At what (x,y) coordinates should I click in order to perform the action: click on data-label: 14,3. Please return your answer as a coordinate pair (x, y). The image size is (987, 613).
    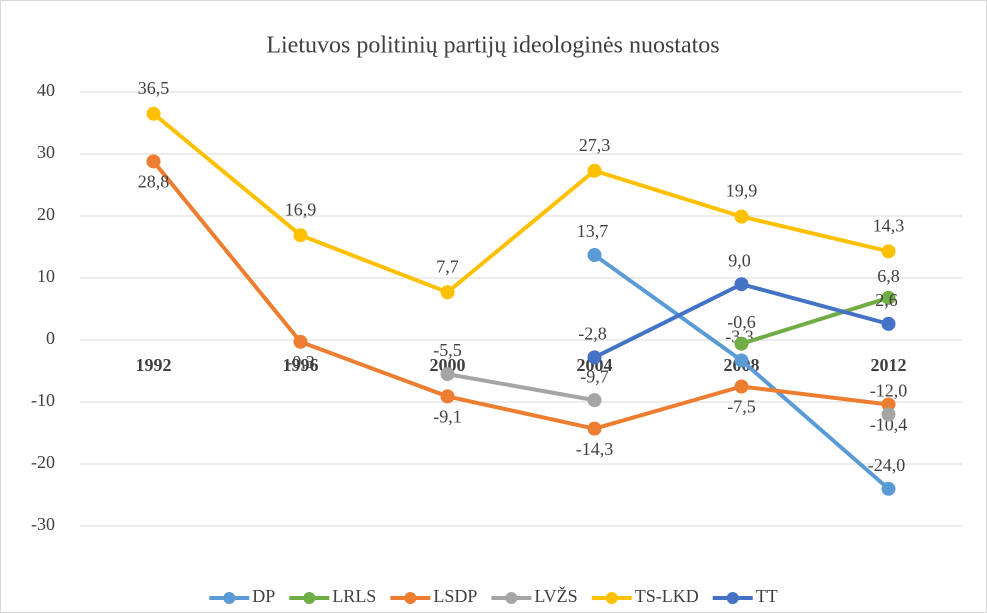
    Looking at the image, I should click on (889, 225).